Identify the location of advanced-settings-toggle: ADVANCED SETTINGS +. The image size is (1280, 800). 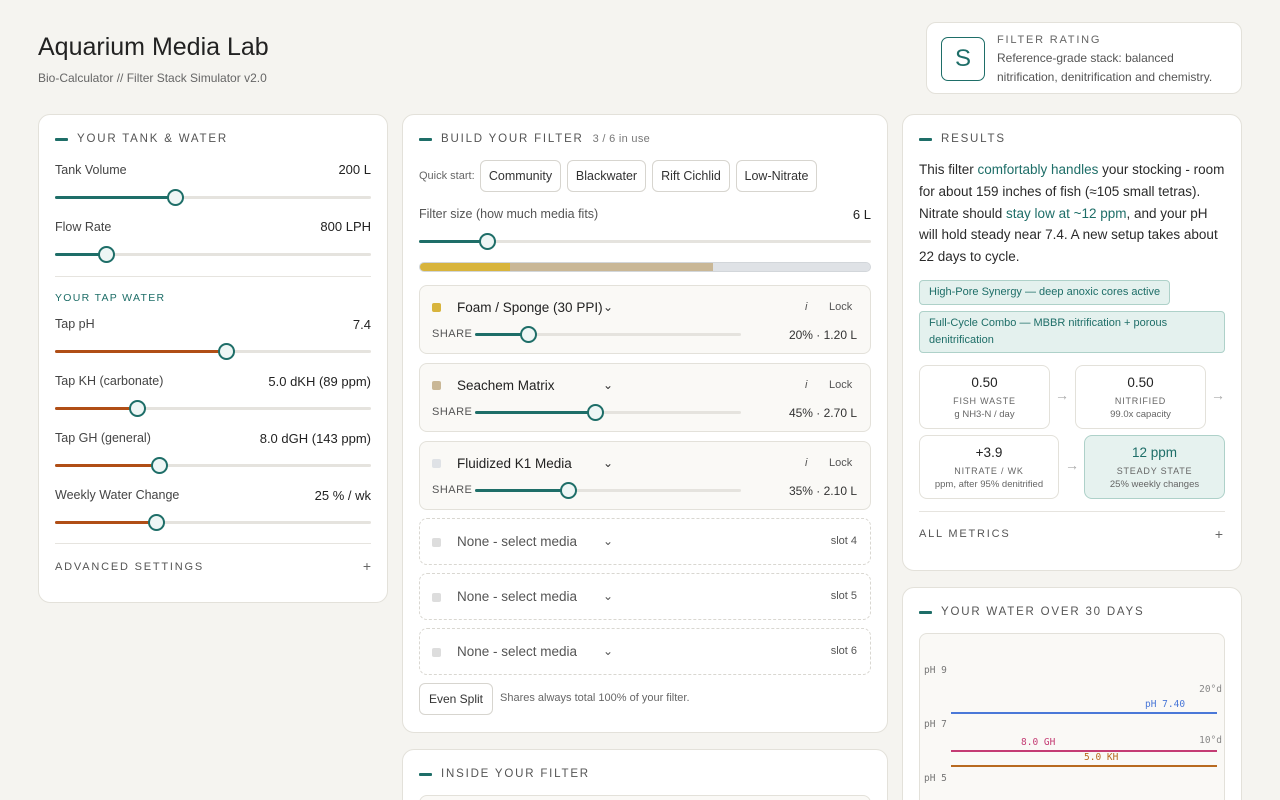
(213, 567).